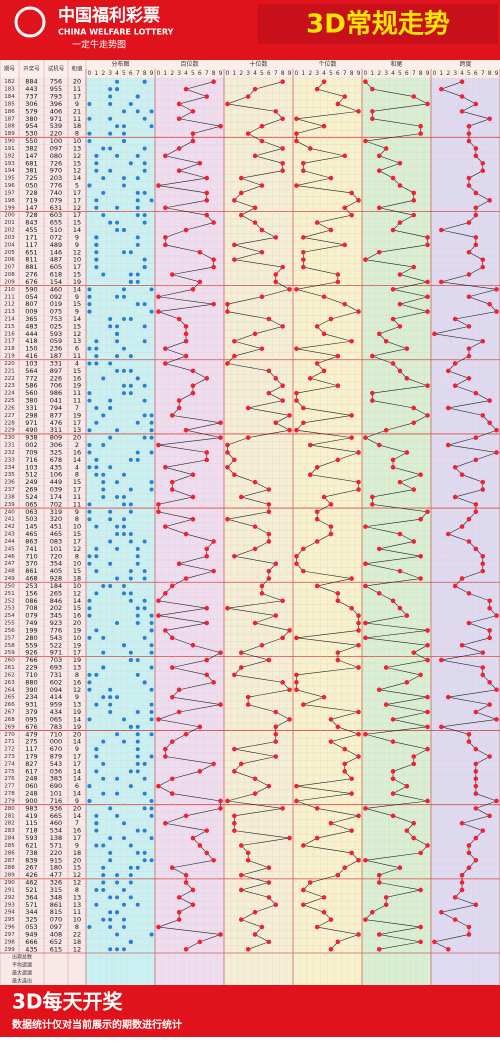 Image resolution: width=500 pixels, height=1041 pixels. I want to click on test-number: 740, so click(56, 193).